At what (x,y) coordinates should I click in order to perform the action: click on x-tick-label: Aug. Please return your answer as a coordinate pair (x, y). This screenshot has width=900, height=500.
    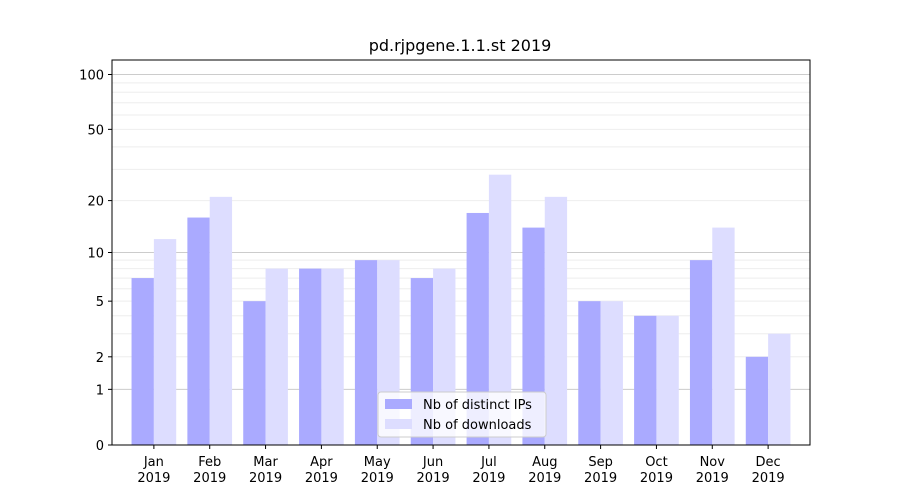
    Looking at the image, I should click on (544, 462).